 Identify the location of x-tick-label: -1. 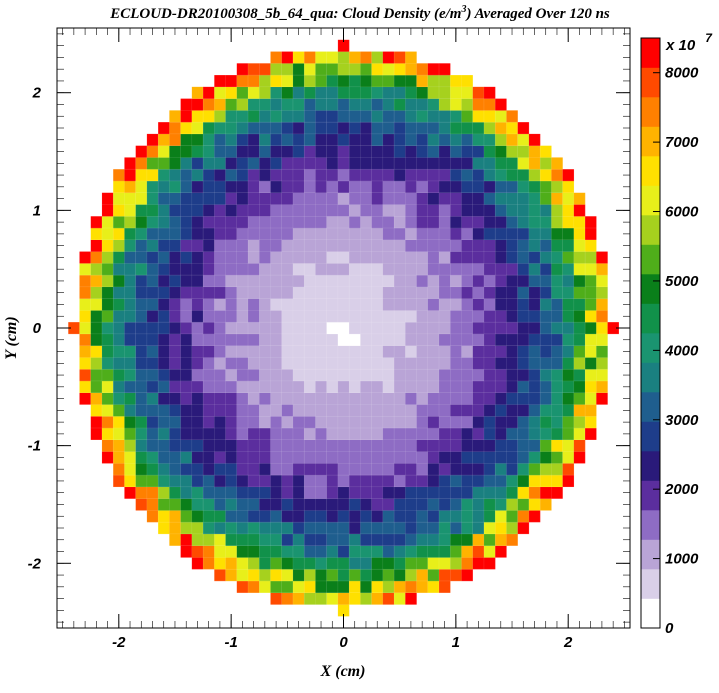
(230, 642).